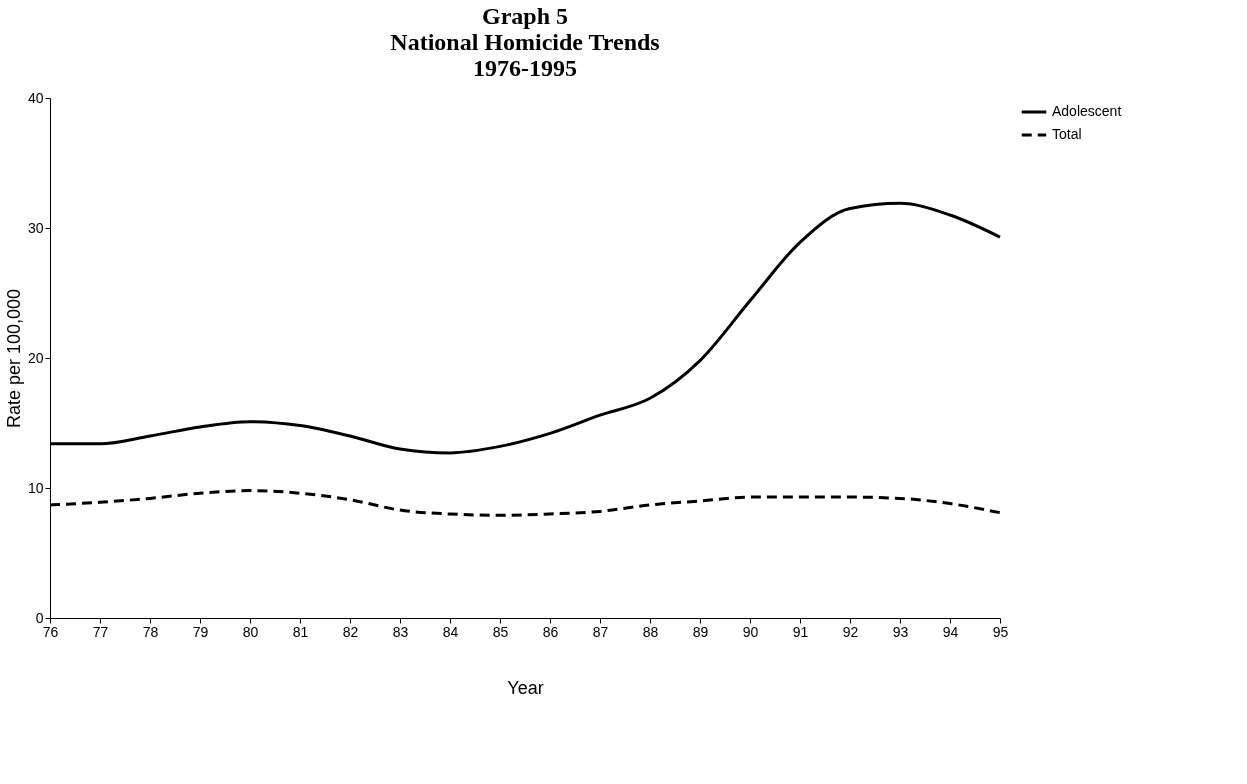 The image size is (1247, 784). I want to click on x-tick-label: 86, so click(550, 631).